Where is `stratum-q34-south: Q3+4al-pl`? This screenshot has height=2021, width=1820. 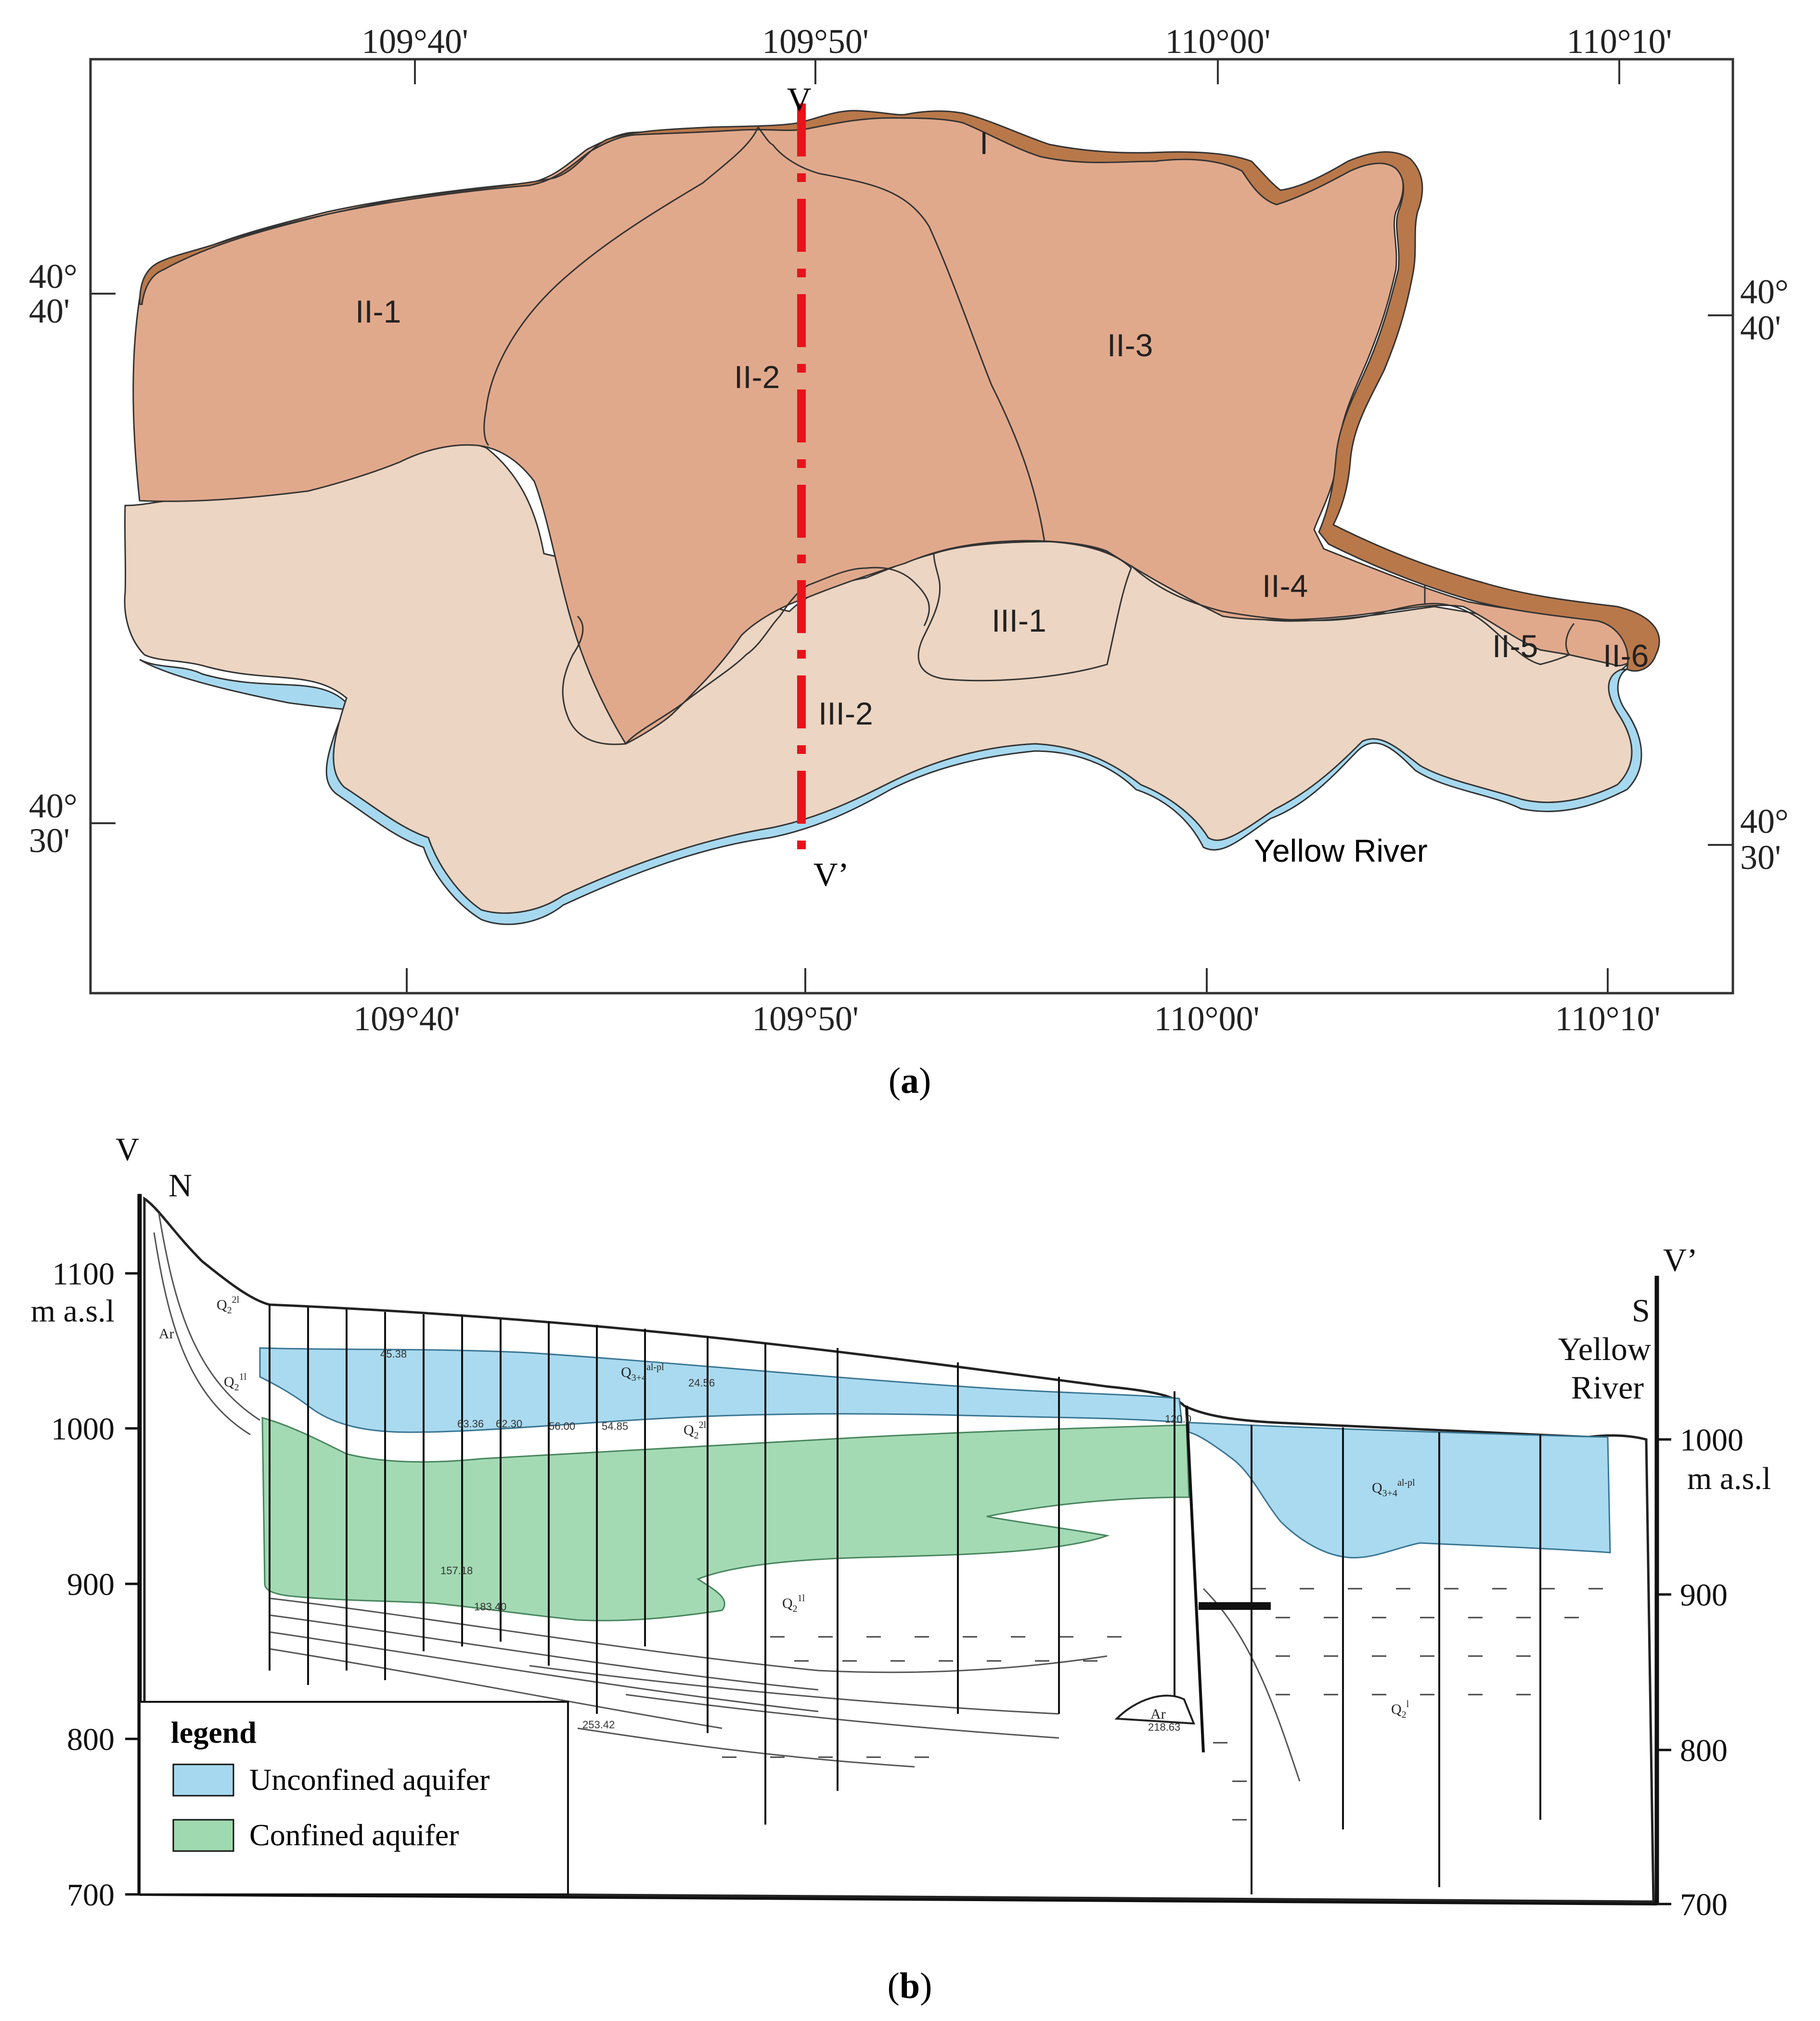
stratum-q34-south: Q3+4al-pl is located at coordinates (1394, 1488).